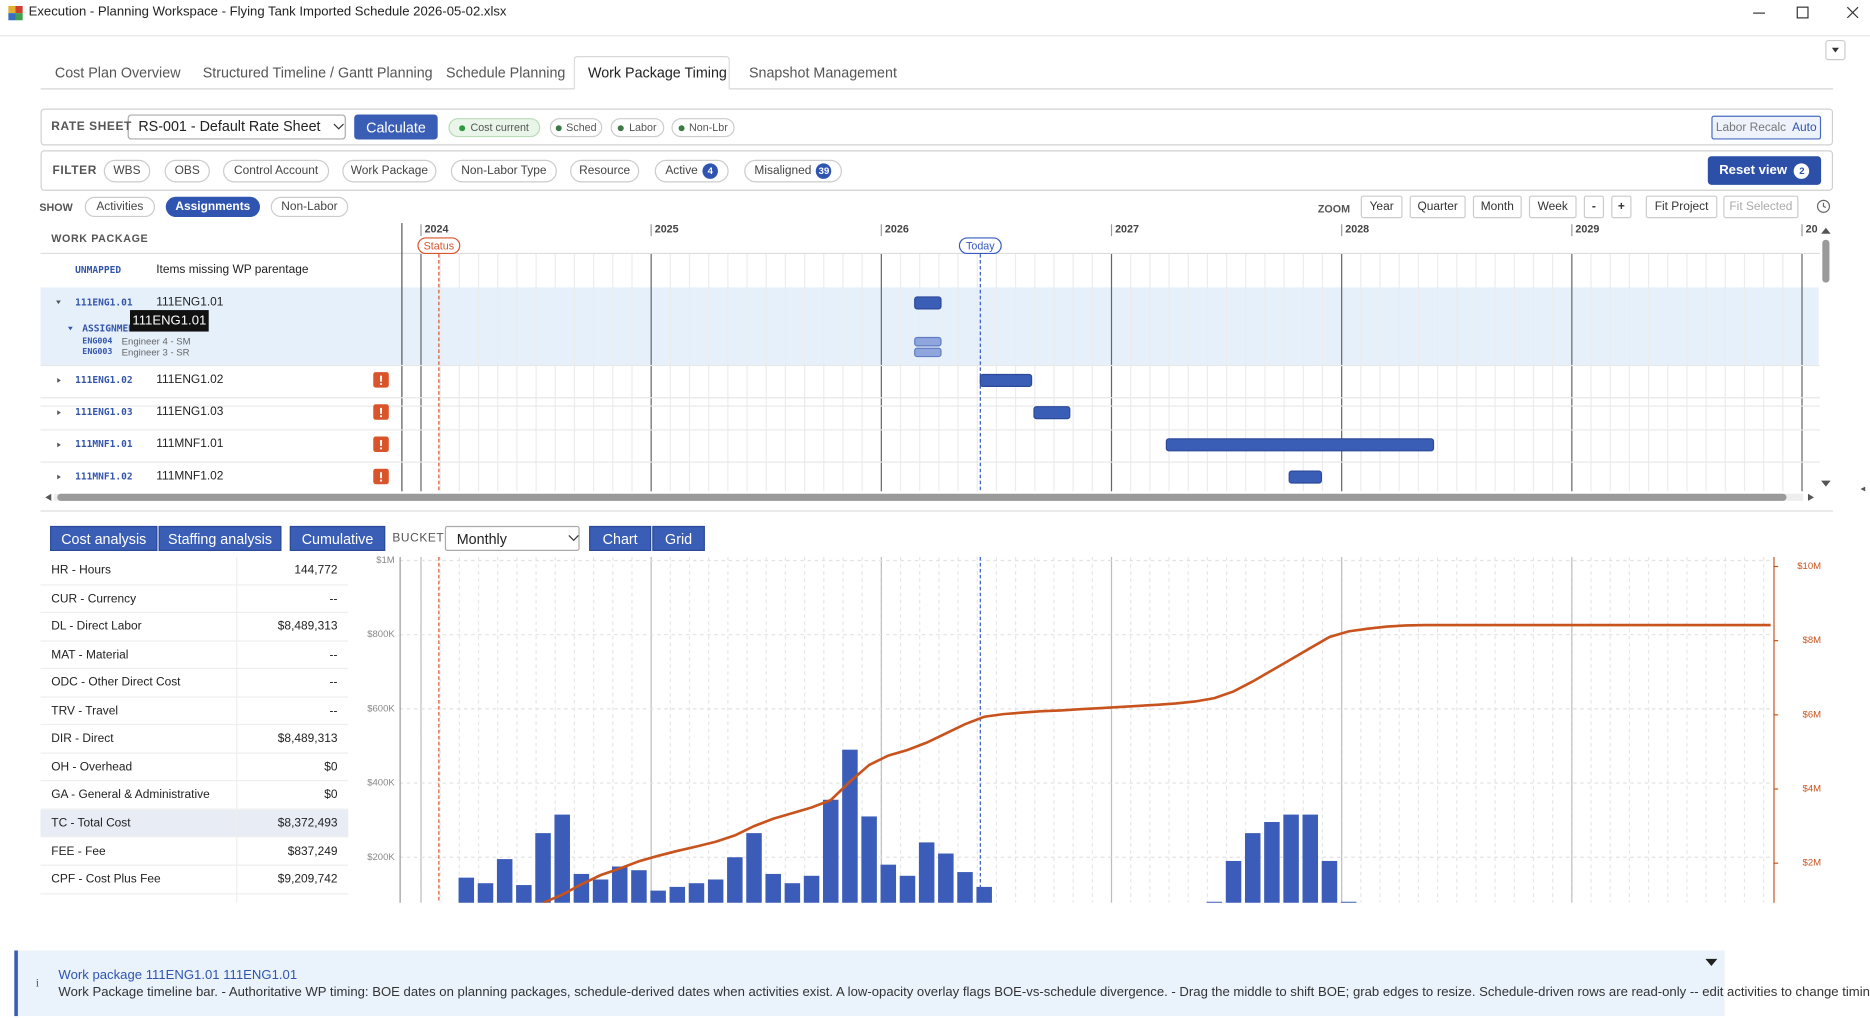 The width and height of the screenshot is (1870, 1018). Describe the element at coordinates (114, 328) in the screenshot. I see `assignments-label: ASSIGNMENTS` at that location.